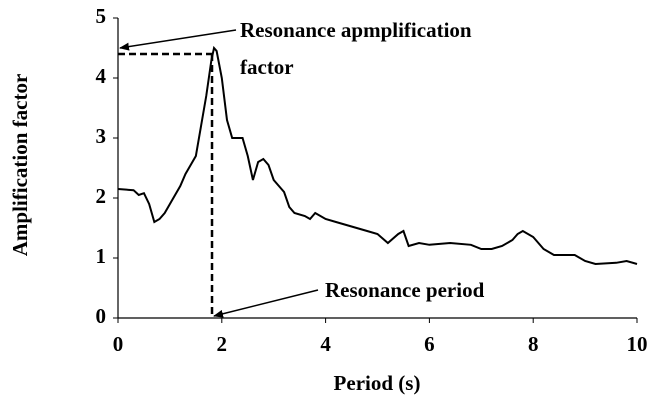  Describe the element at coordinates (101, 76) in the screenshot. I see `y-tick-label: 4` at that location.